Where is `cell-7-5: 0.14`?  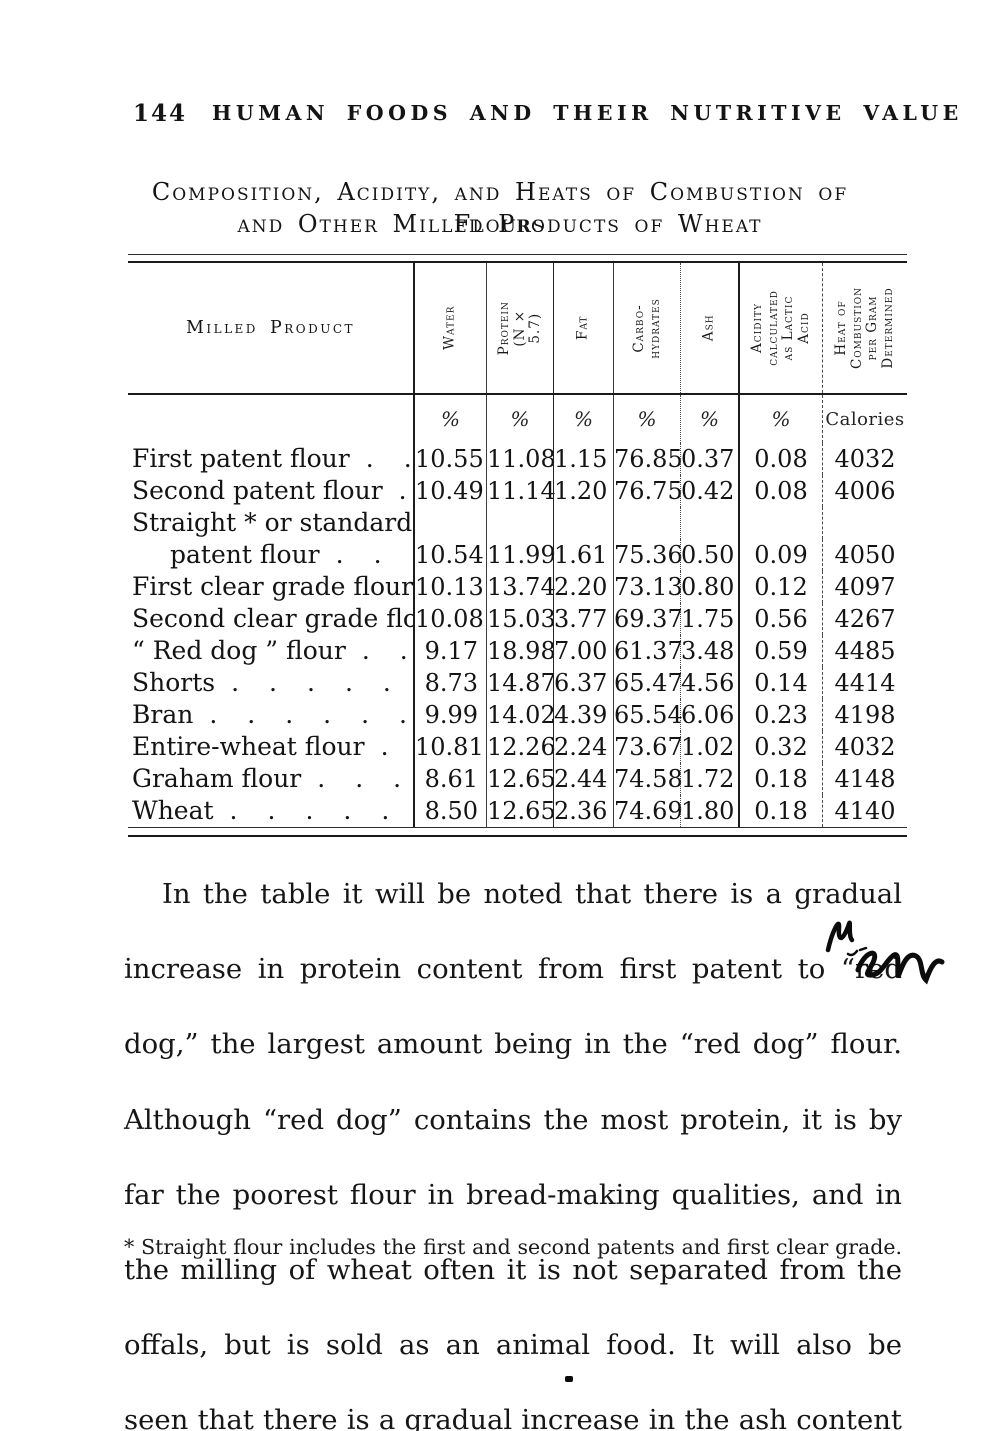 cell-7-5: 0.14 is located at coordinates (780, 683).